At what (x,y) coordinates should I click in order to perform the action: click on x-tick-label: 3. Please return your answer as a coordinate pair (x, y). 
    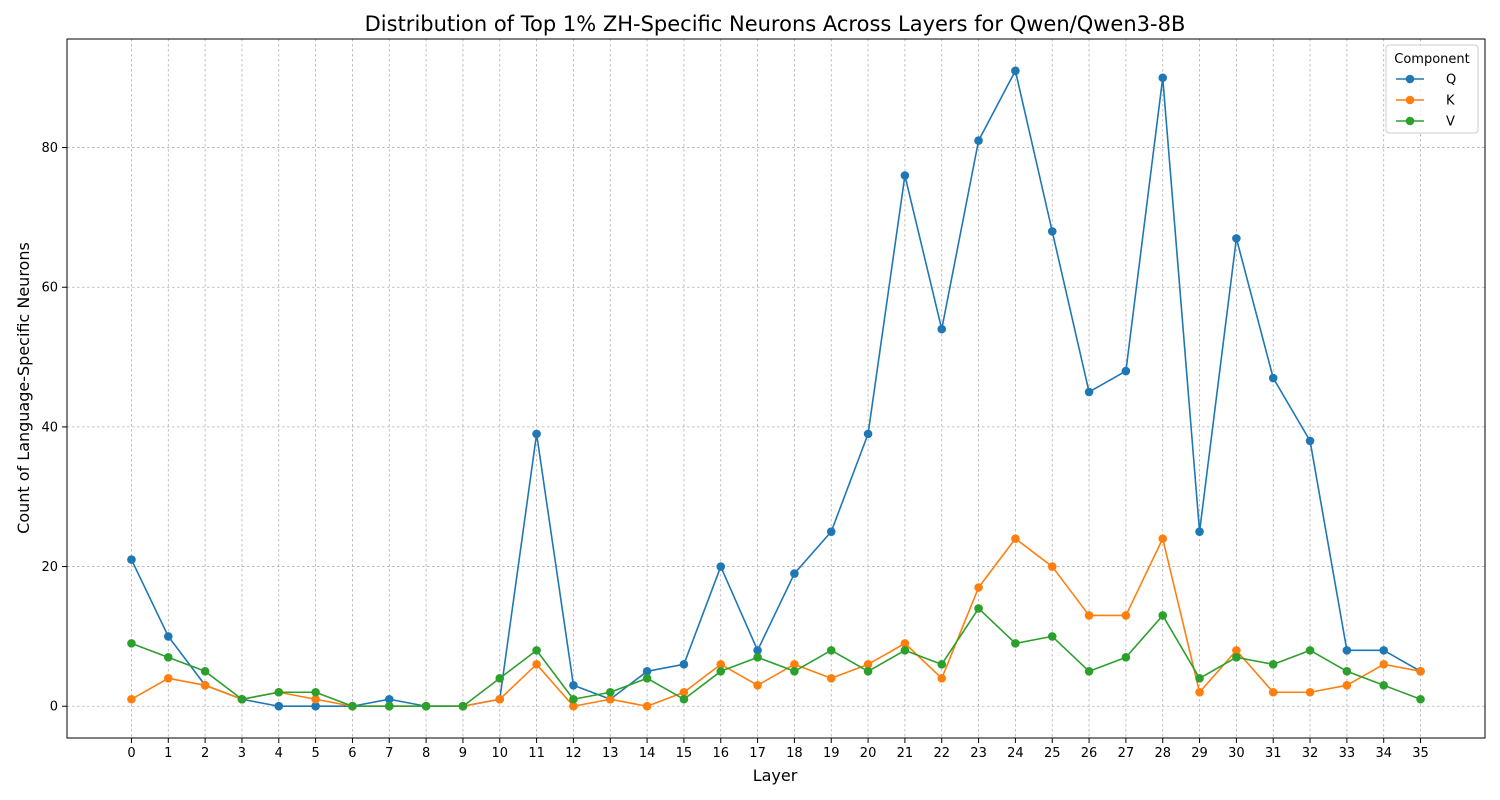
    Looking at the image, I should click on (242, 753).